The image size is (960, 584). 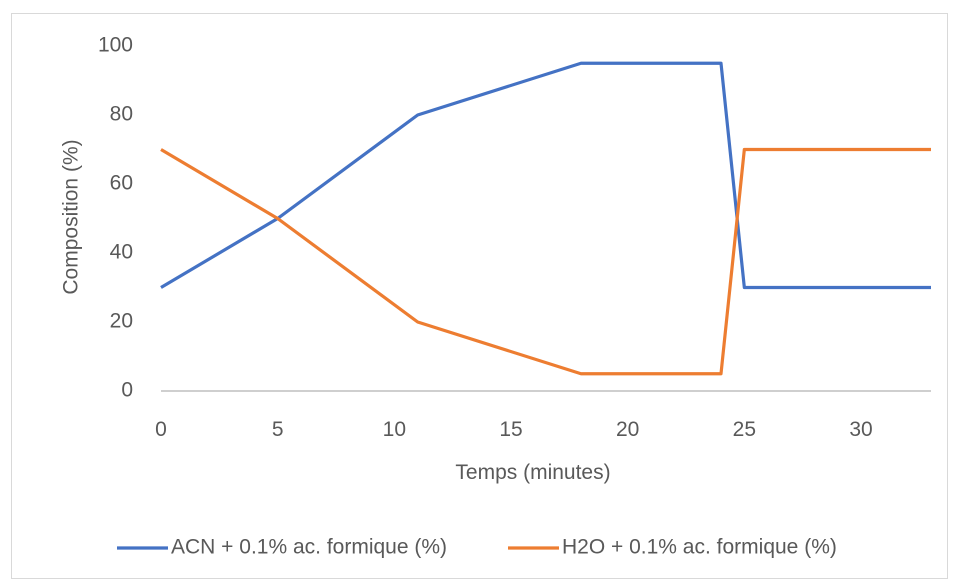 I want to click on x-tick-label: 0, so click(x=161, y=429).